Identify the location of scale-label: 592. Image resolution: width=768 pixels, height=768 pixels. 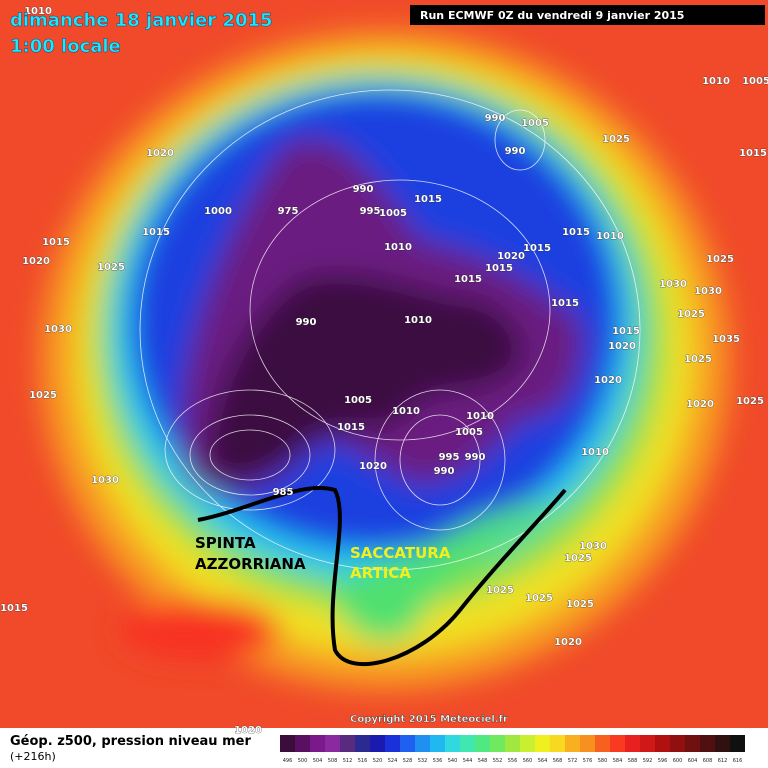
(648, 761).